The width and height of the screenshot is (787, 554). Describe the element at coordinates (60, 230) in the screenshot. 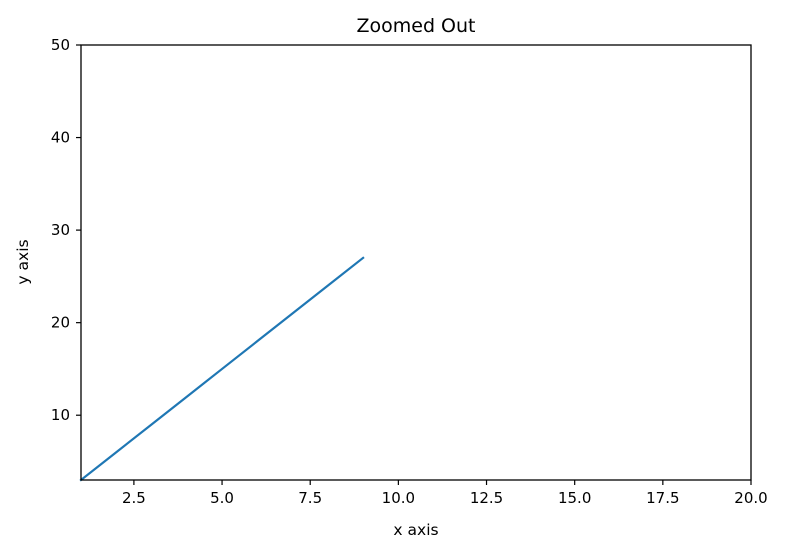

I see `y-tick-label: 30` at that location.